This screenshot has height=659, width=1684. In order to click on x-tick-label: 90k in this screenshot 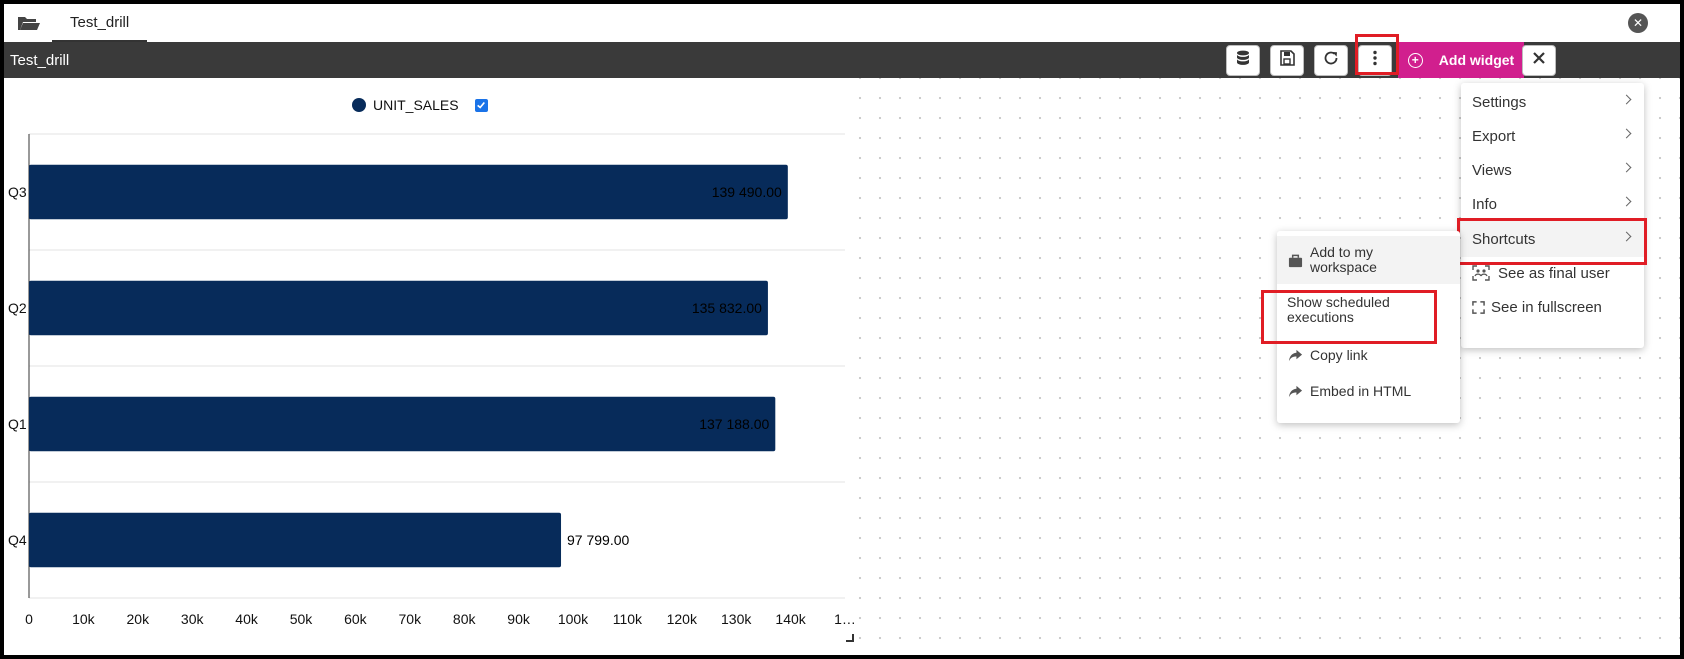, I will do `click(519, 619)`.